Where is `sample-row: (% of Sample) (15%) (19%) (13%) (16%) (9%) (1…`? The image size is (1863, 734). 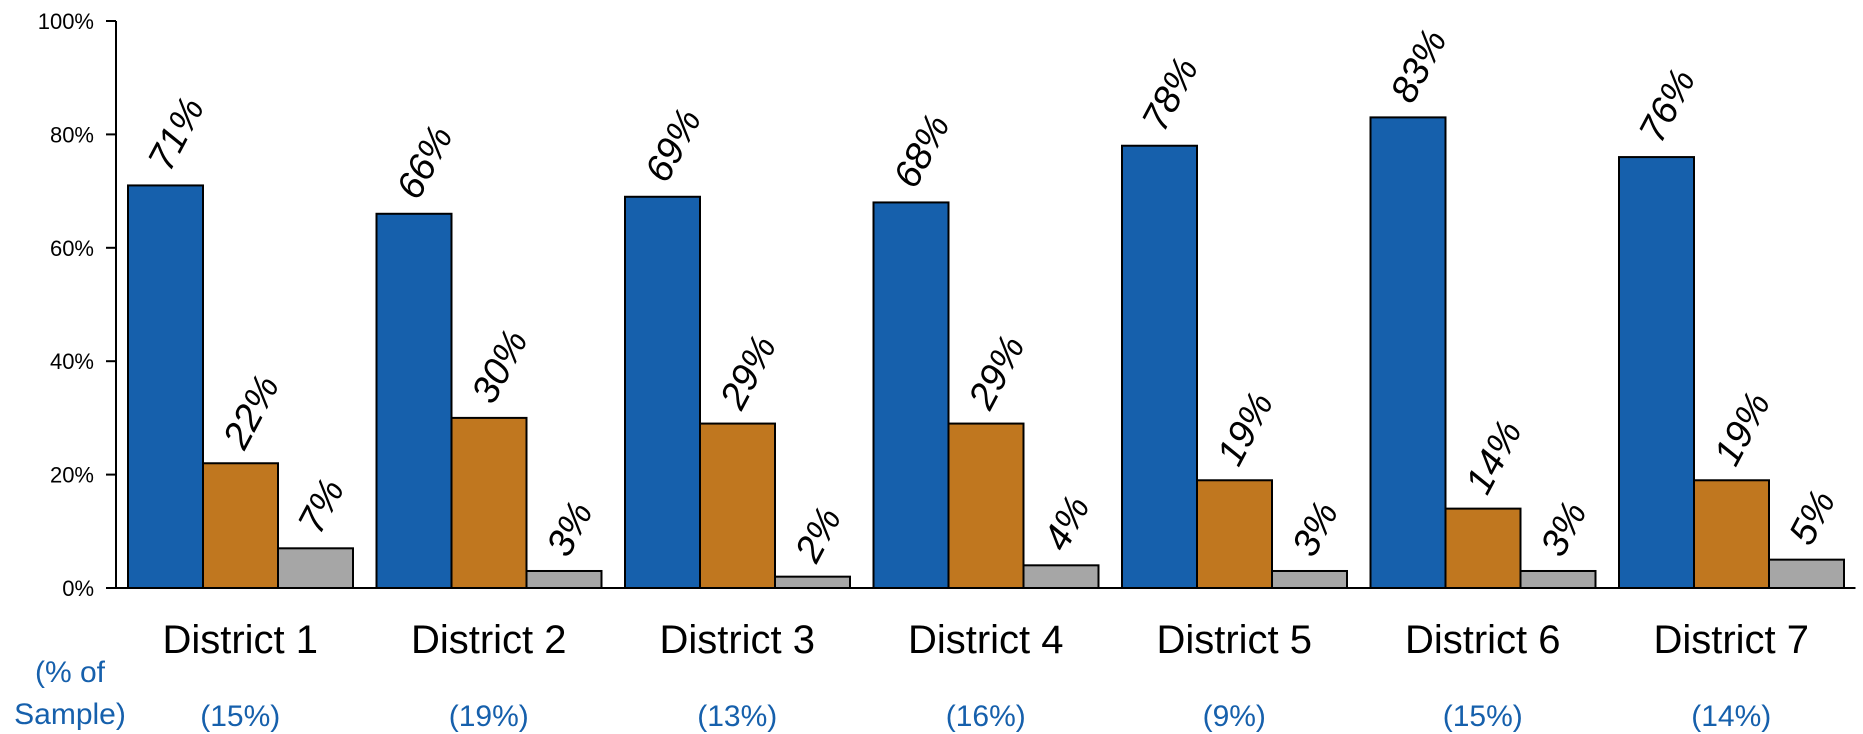 sample-row: (% of Sample) (15%) (19%) (13%) (16%) (9%) (1… is located at coordinates (892, 694).